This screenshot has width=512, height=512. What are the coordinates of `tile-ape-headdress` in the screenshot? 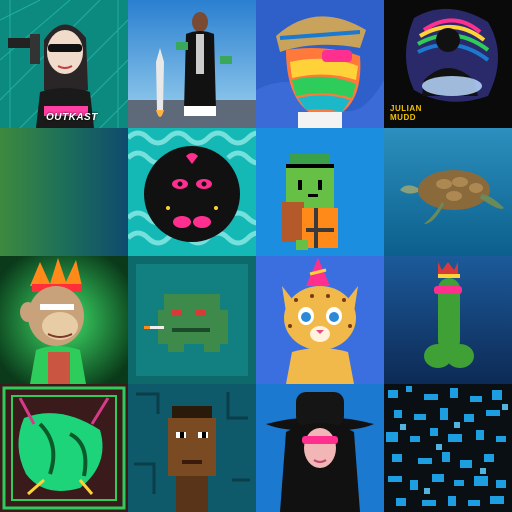 It's located at (64, 320).